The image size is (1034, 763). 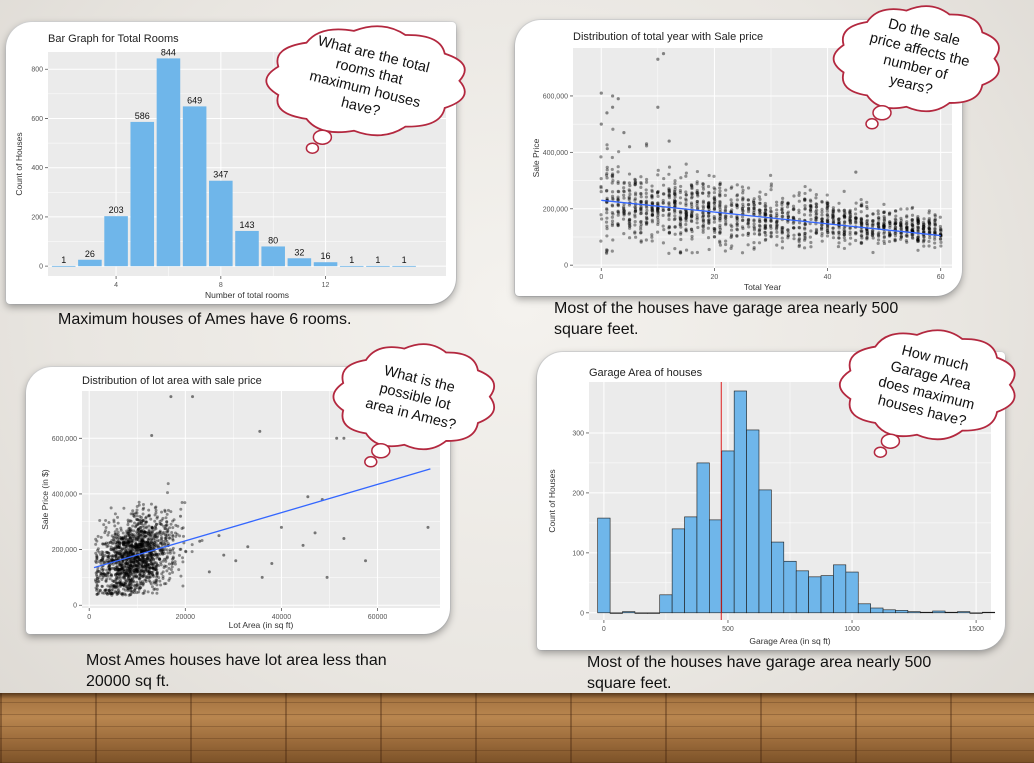 I want to click on y-axis-title: Sale Price, so click(x=536, y=157).